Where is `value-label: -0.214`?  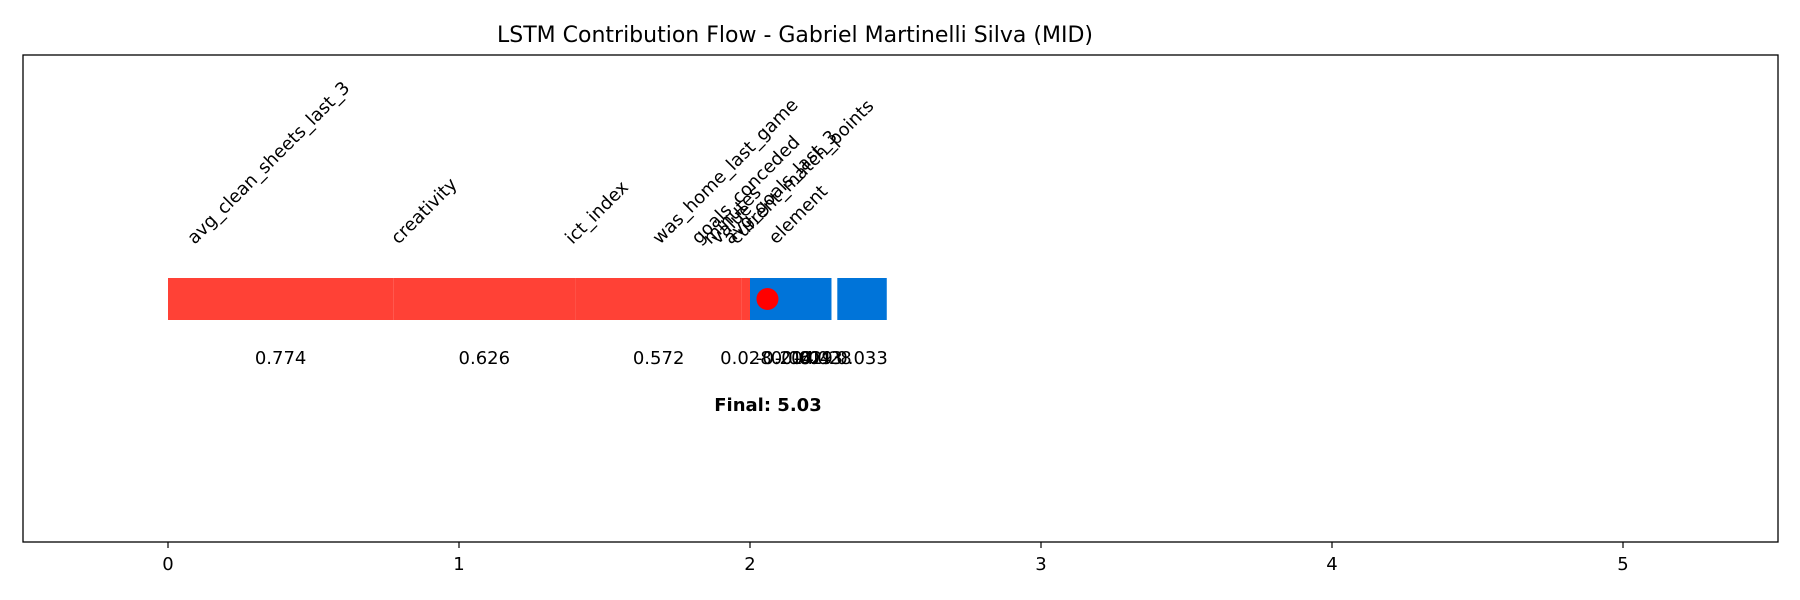 value-label: -0.214 is located at coordinates (785, 358).